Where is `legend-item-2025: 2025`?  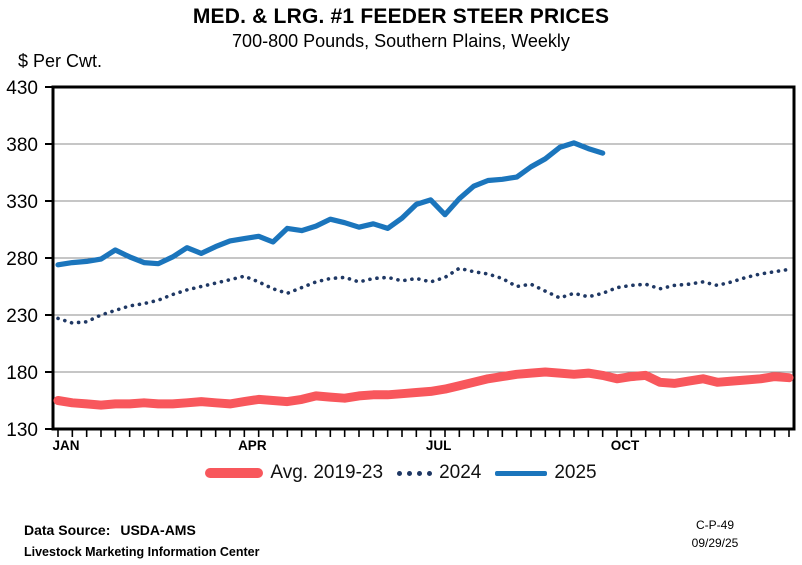 legend-item-2025: 2025 is located at coordinates (546, 473).